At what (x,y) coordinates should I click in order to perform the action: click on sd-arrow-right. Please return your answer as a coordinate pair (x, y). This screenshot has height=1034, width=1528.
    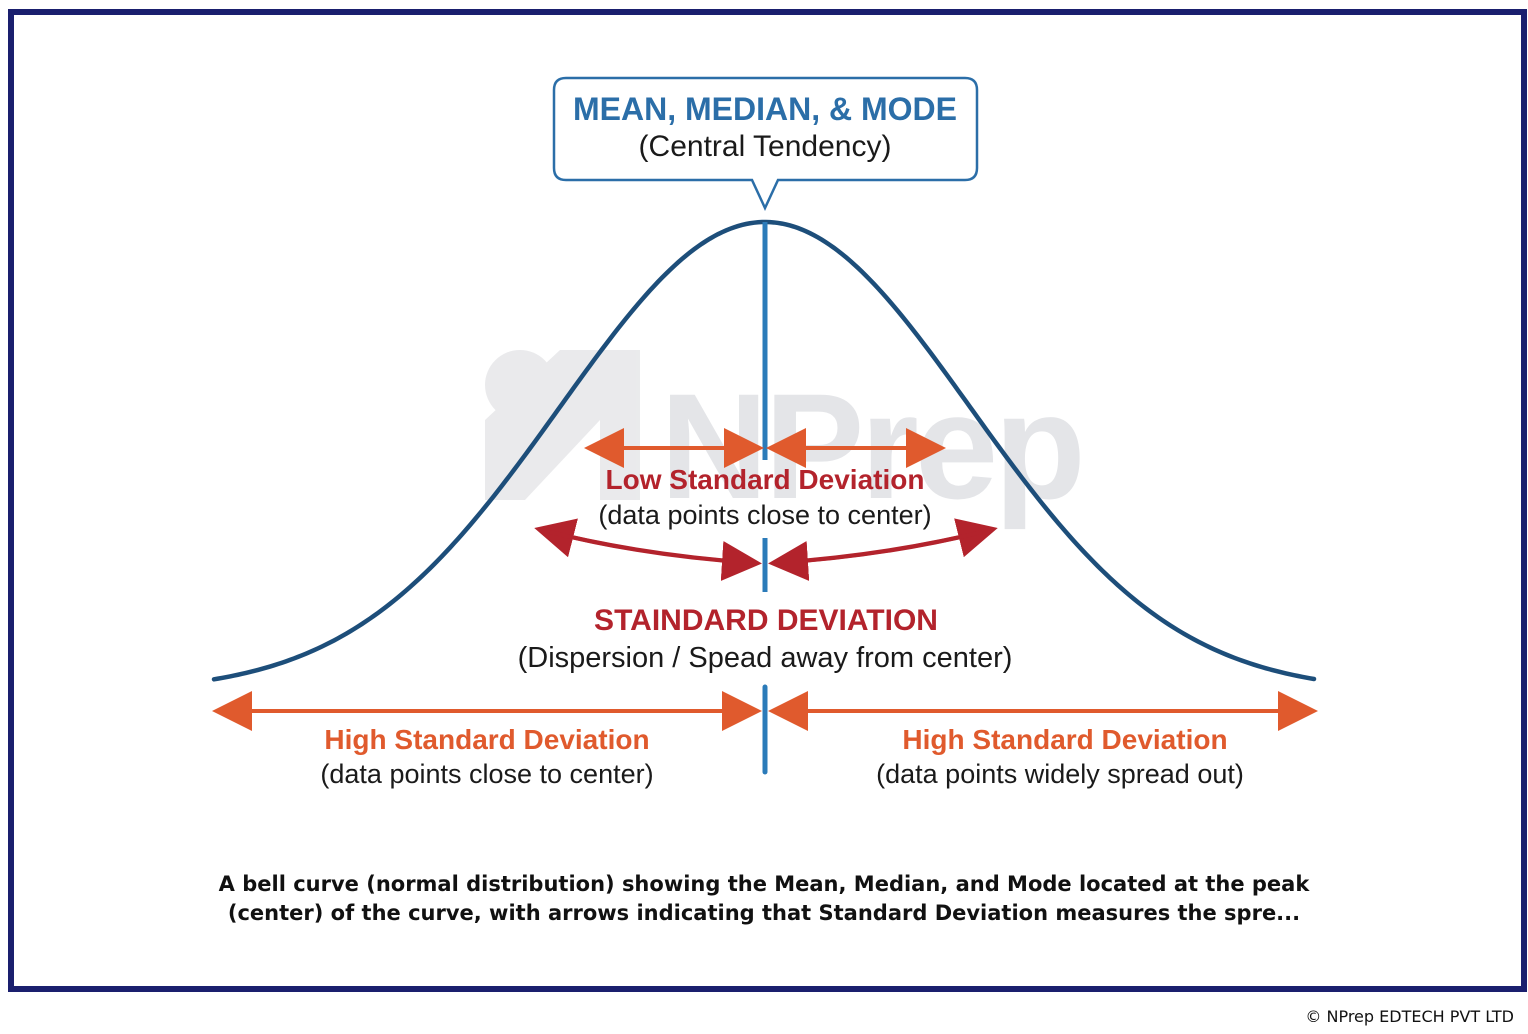
    Looking at the image, I should click on (886, 541).